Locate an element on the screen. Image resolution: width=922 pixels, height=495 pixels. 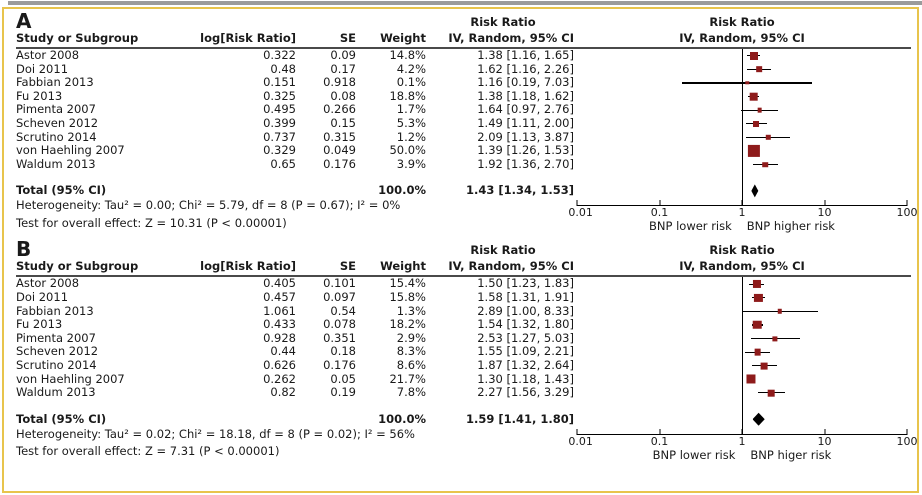
logrr-cell: 1.061 is located at coordinates (279, 310).